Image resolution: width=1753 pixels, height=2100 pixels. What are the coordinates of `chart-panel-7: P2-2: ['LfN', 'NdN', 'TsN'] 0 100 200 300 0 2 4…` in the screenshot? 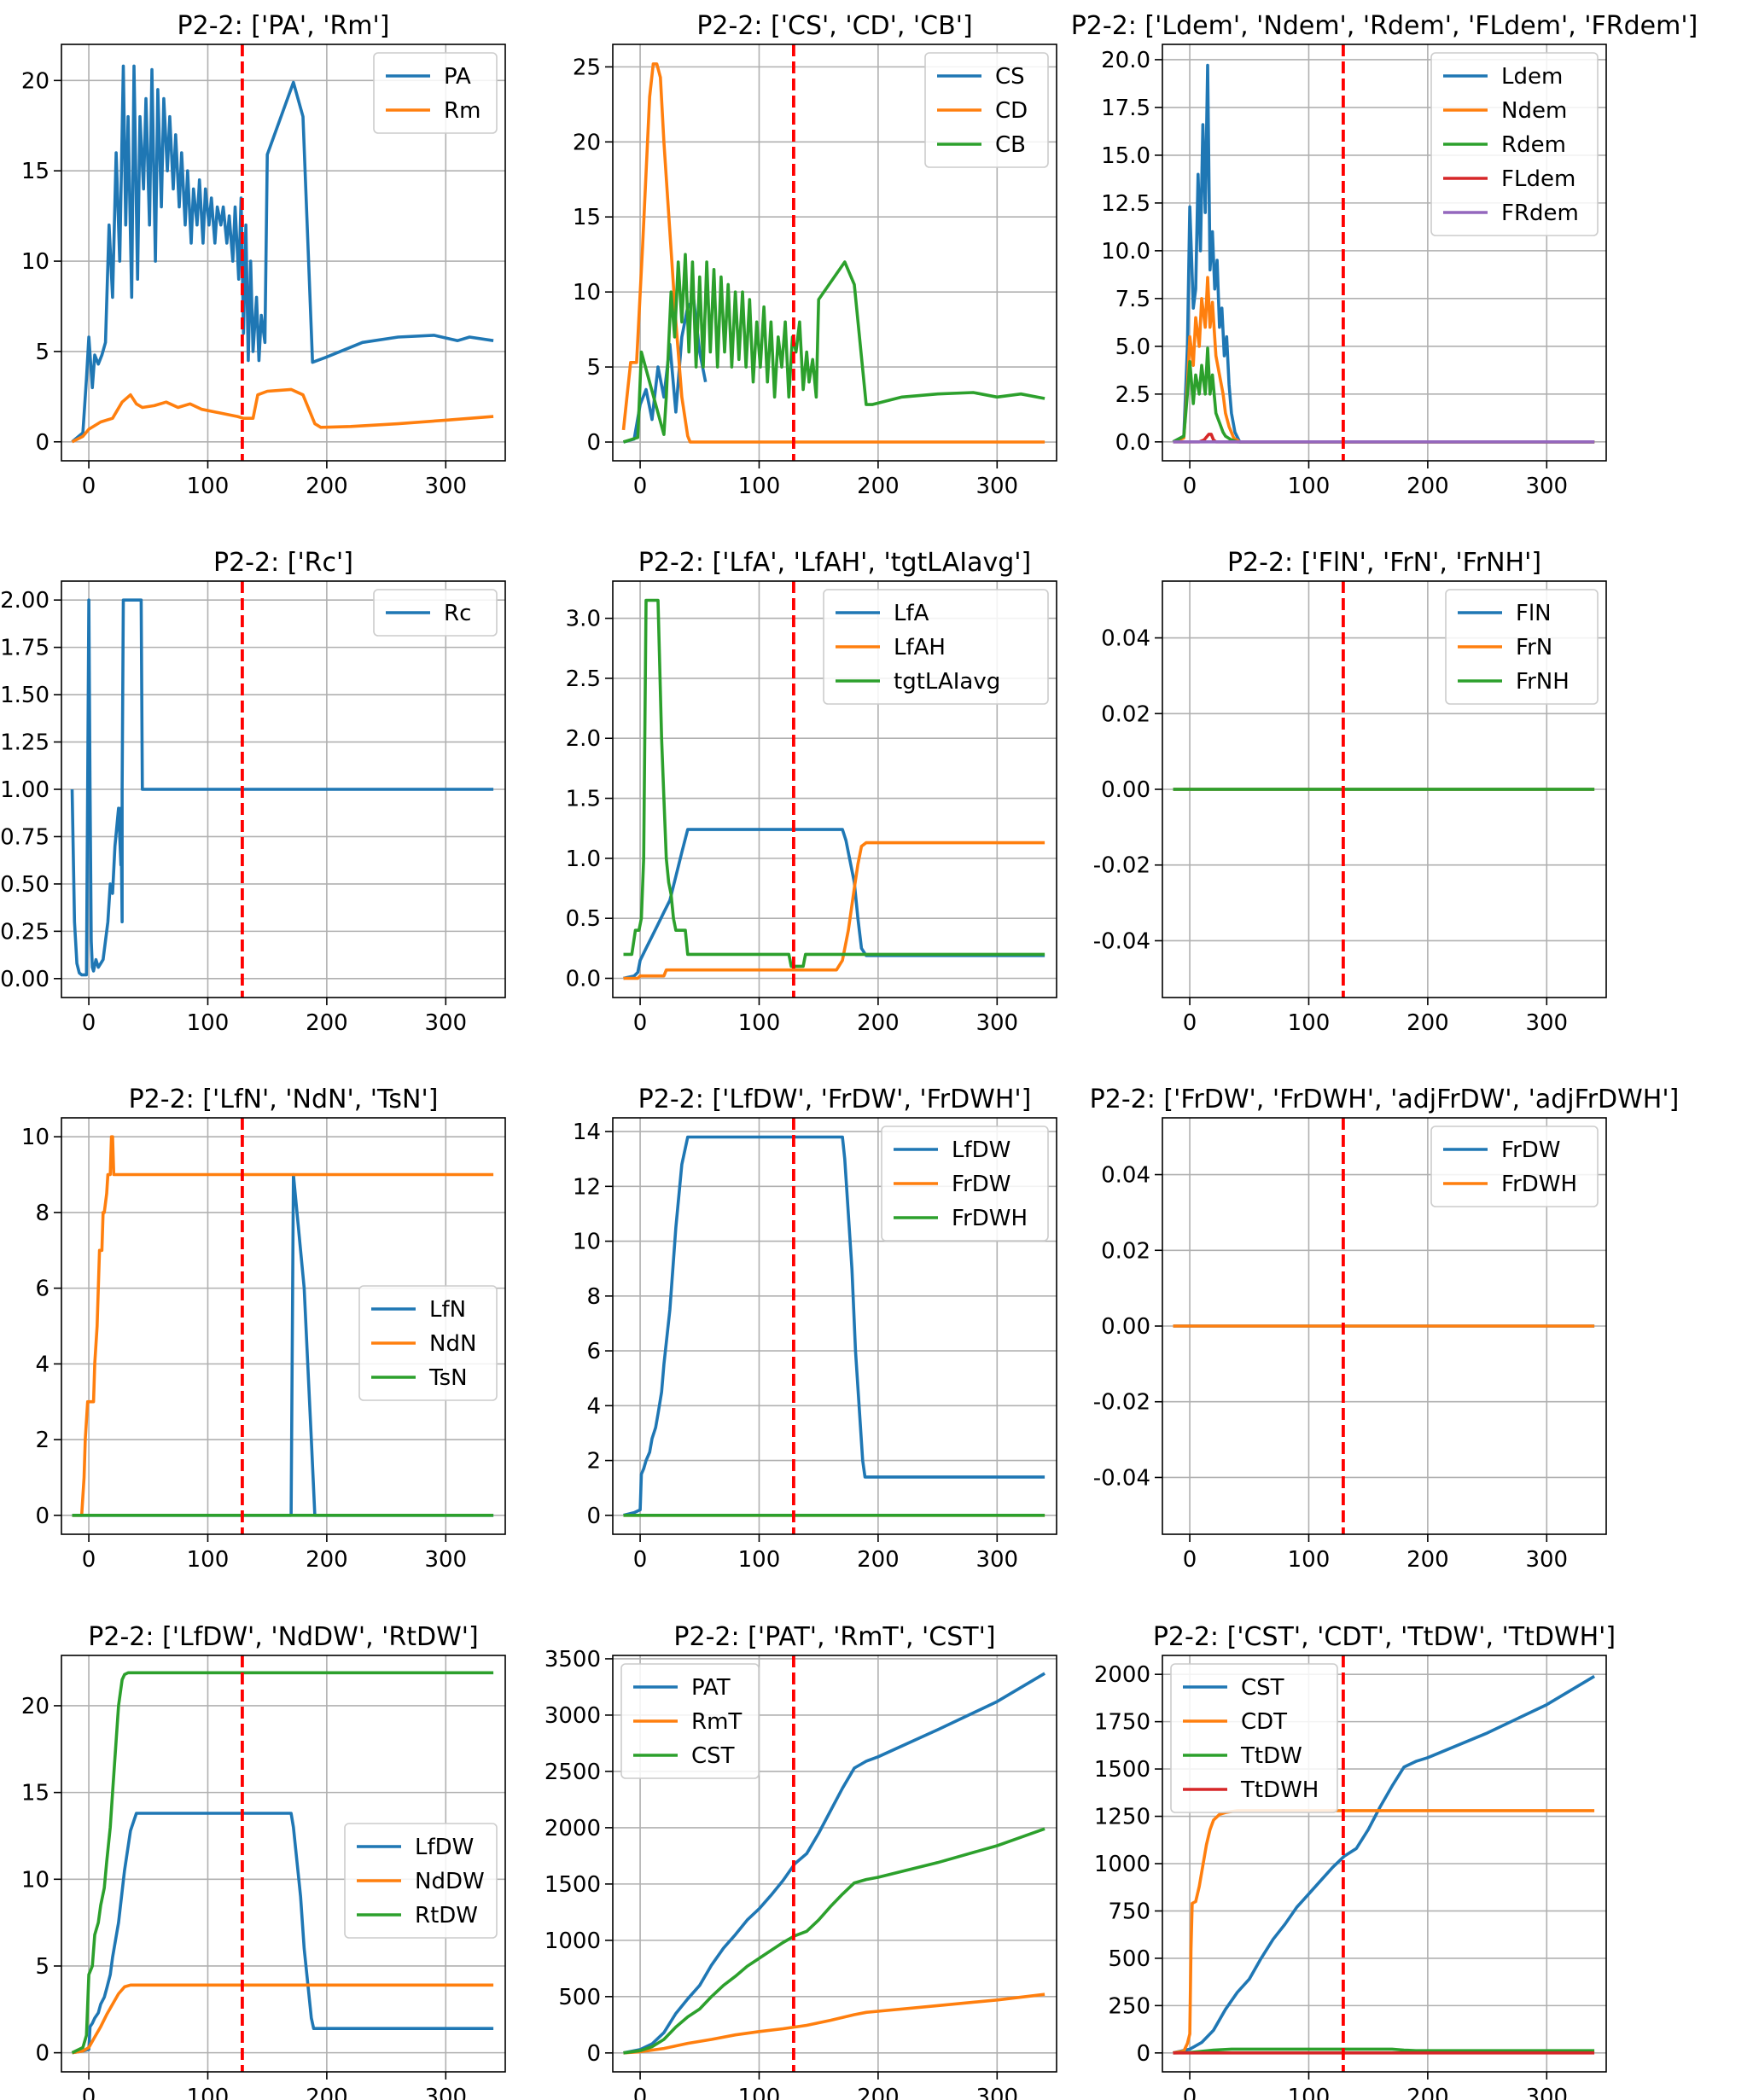 It's located at (263, 1329).